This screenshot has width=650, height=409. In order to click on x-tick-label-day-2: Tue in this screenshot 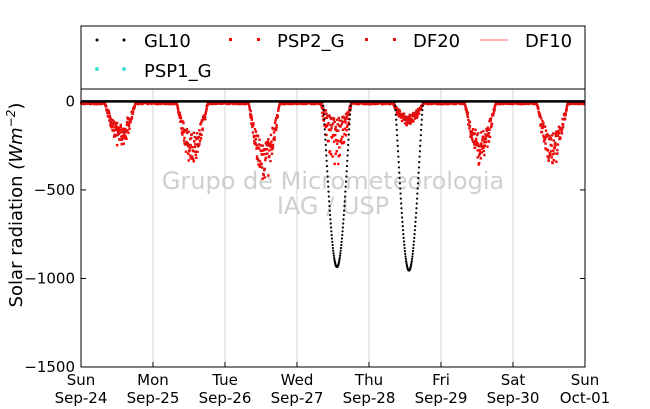, I will do `click(224, 380)`.